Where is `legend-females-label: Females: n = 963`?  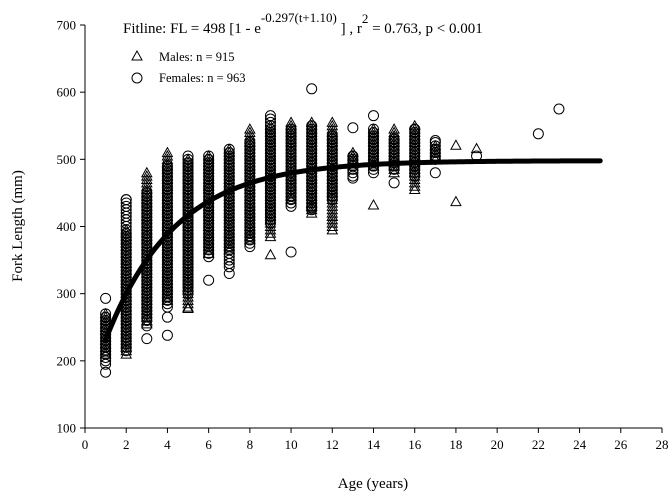 legend-females-label: Females: n = 963 is located at coordinates (202, 78).